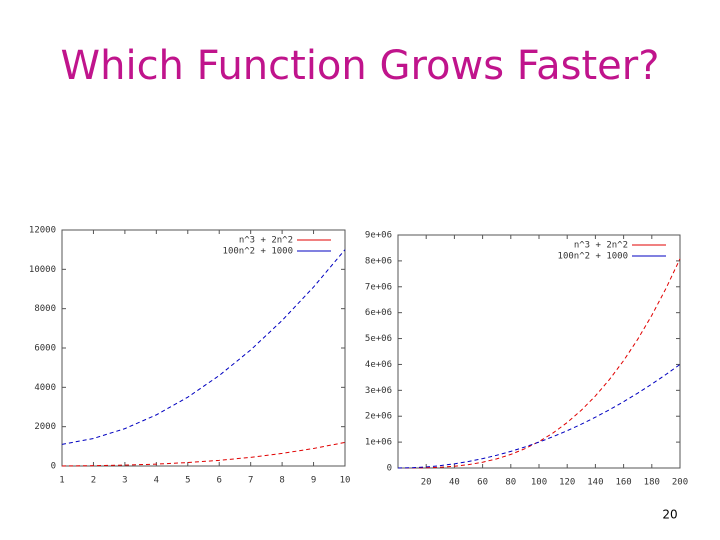 The image size is (720, 540). I want to click on y-tick-label: 3e+06, so click(378, 391).